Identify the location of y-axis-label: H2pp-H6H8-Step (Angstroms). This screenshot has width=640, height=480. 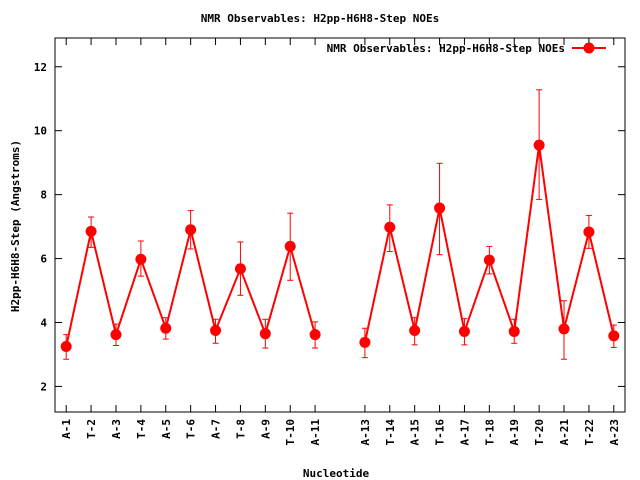
(15, 226).